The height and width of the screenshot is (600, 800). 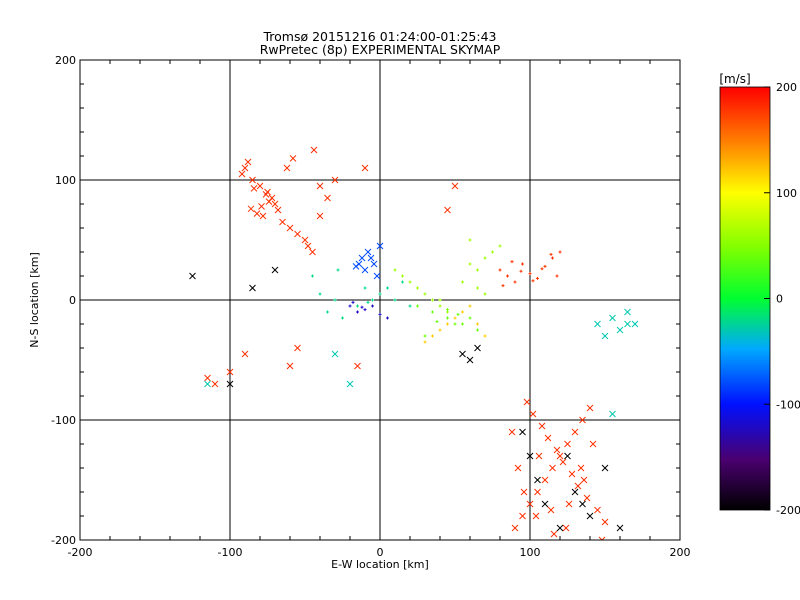 What do you see at coordinates (65, 60) in the screenshot?
I see `y-tick-label: 200` at bounding box center [65, 60].